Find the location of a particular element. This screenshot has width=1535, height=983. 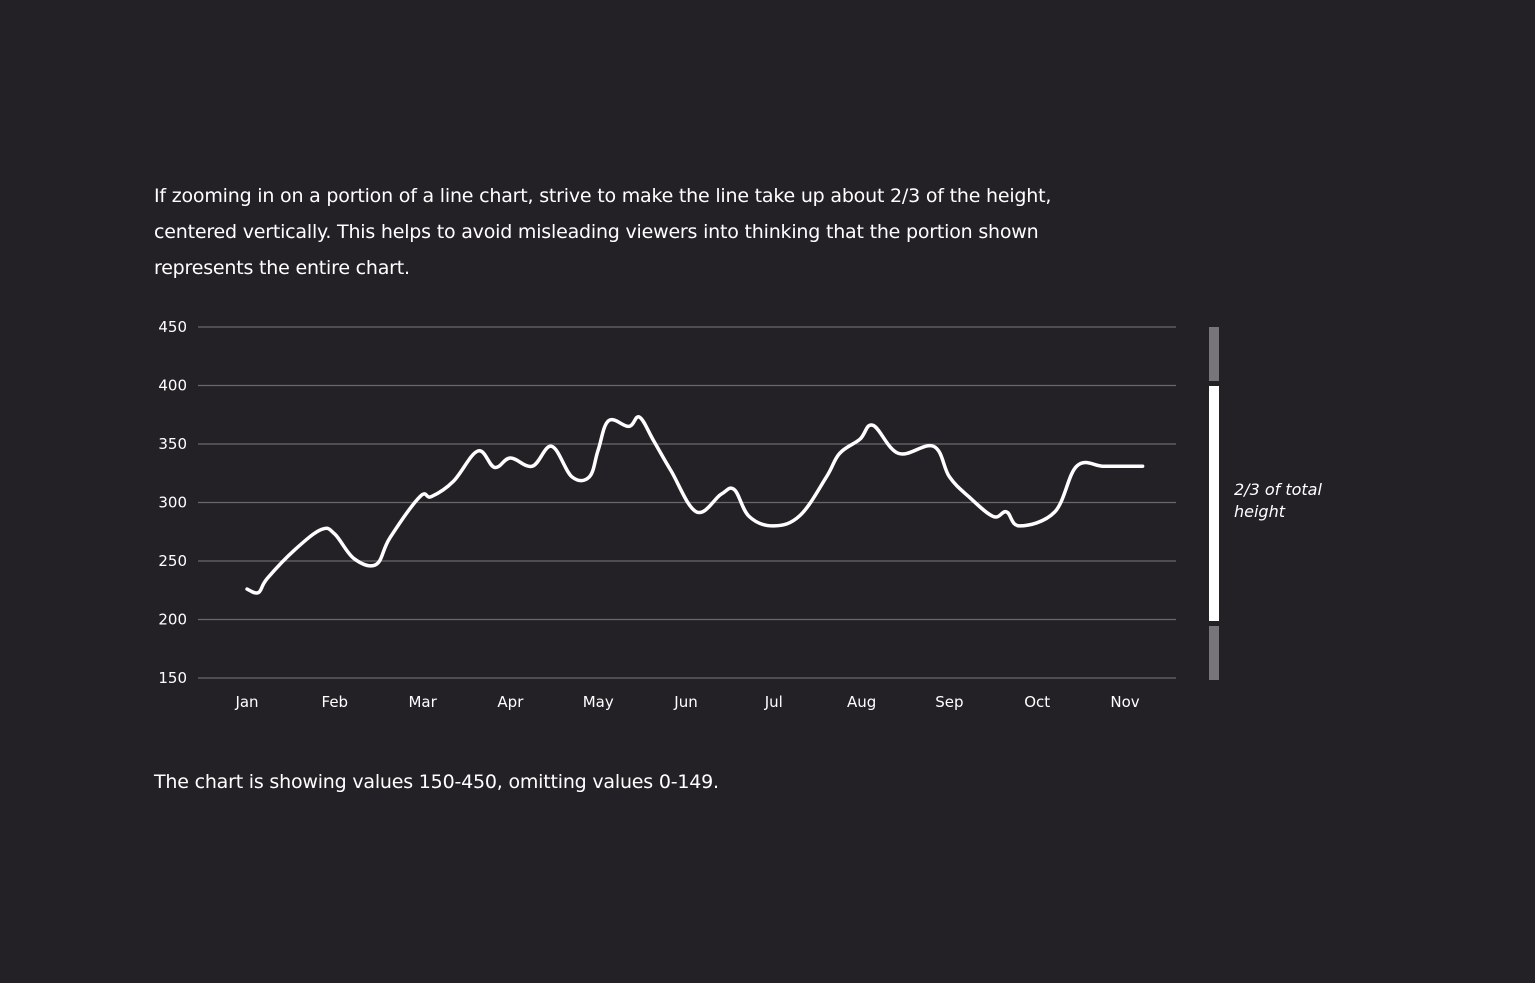

x-tick-label: Jun is located at coordinates (685, 702).